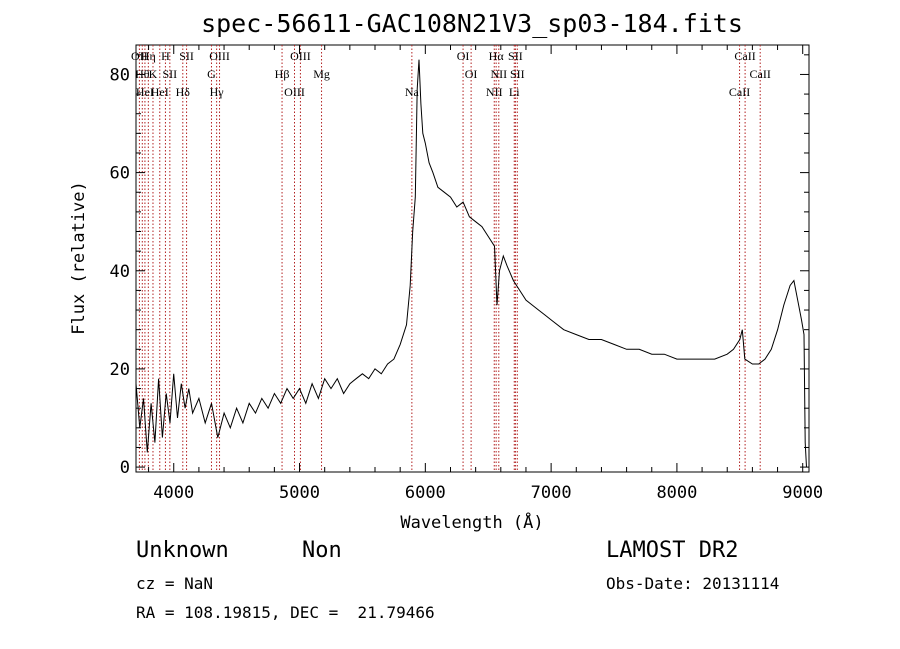  Describe the element at coordinates (285, 612) in the screenshot. I see `coordinates: RA = 108.19815, DEC = 21.79466` at that location.